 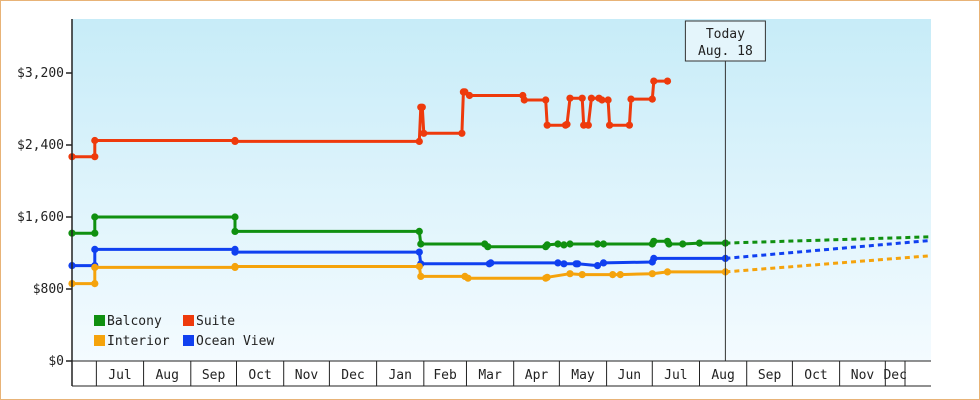 I want to click on legend-label-suite: Suite, so click(x=215, y=321).